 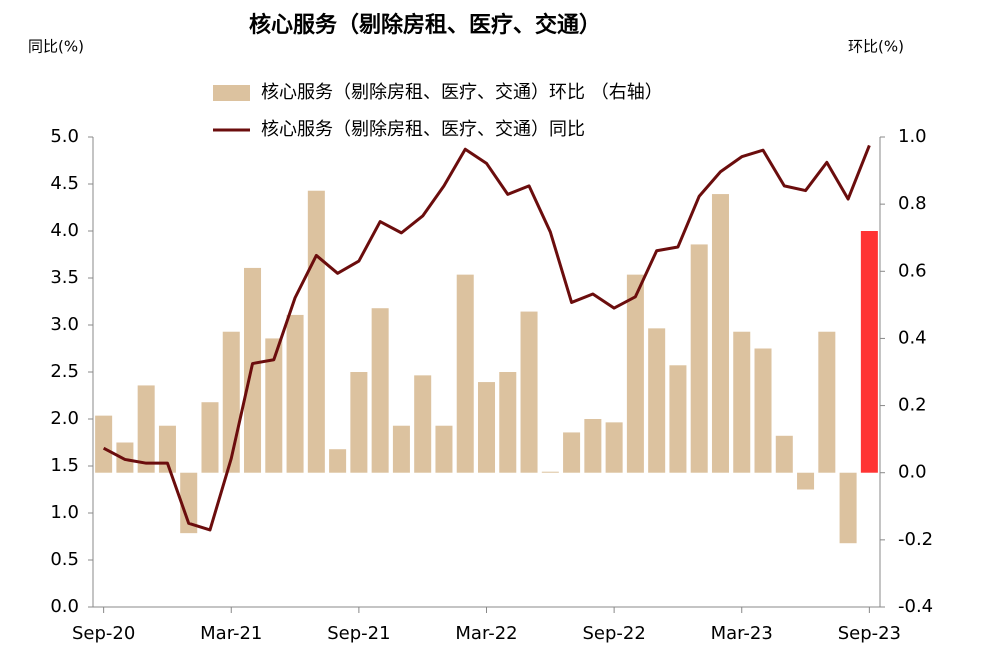 What do you see at coordinates (103, 633) in the screenshot?
I see `x-tick-label: Sep-20` at bounding box center [103, 633].